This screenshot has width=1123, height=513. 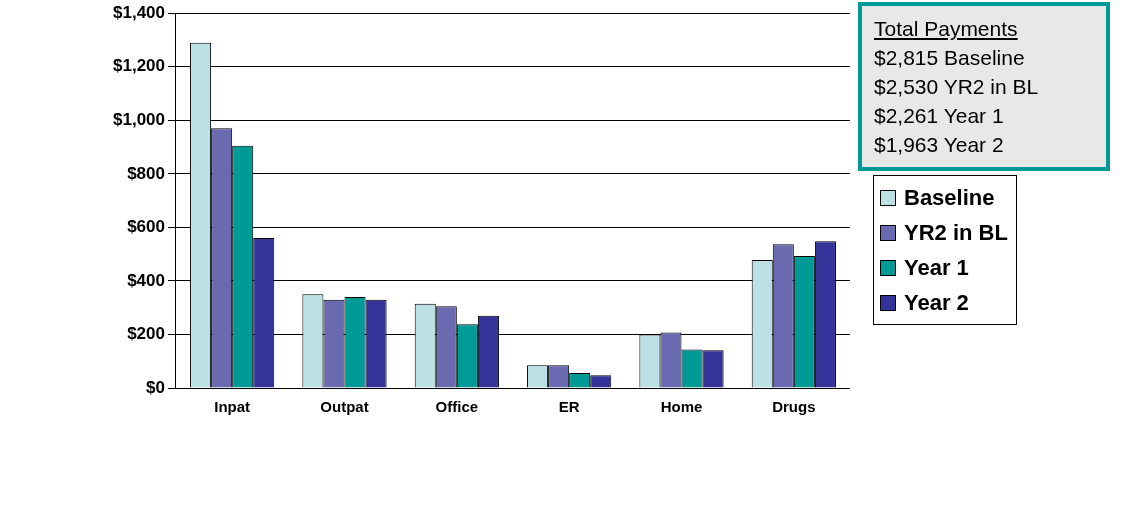 I want to click on x-tick-label: Inpat, so click(x=232, y=407).